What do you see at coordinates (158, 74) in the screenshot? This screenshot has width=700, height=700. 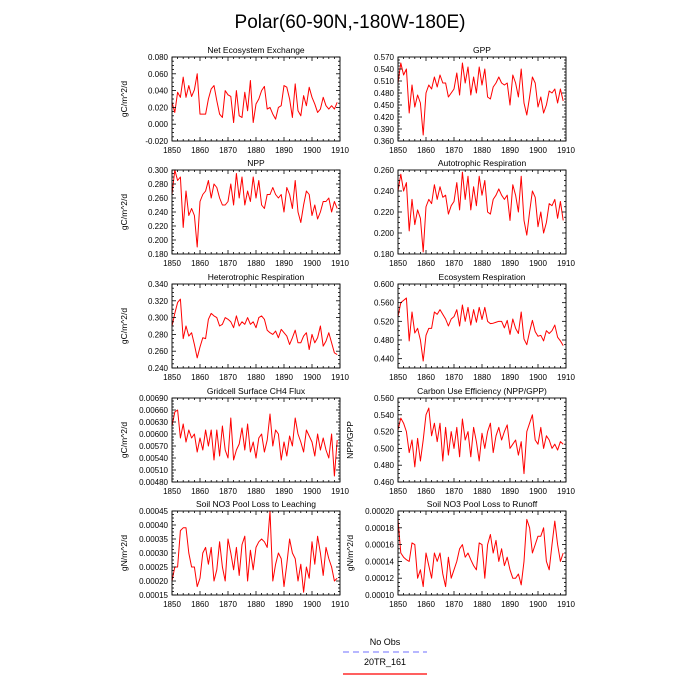 I see `y-tick-label: 0.060` at bounding box center [158, 74].